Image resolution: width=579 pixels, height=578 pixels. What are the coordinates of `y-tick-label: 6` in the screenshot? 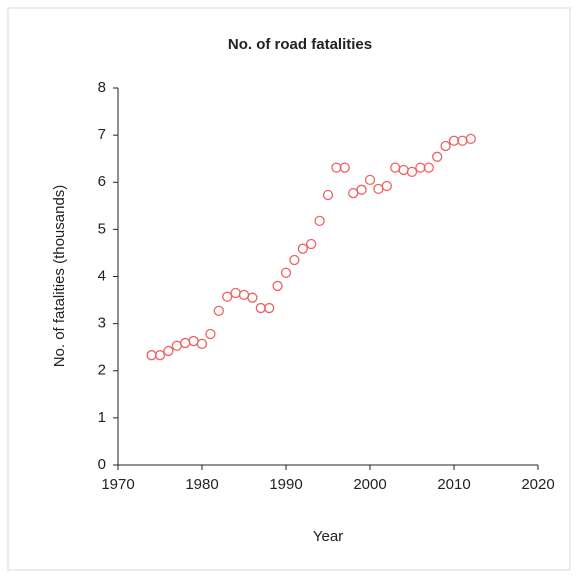 It's located at (102, 181).